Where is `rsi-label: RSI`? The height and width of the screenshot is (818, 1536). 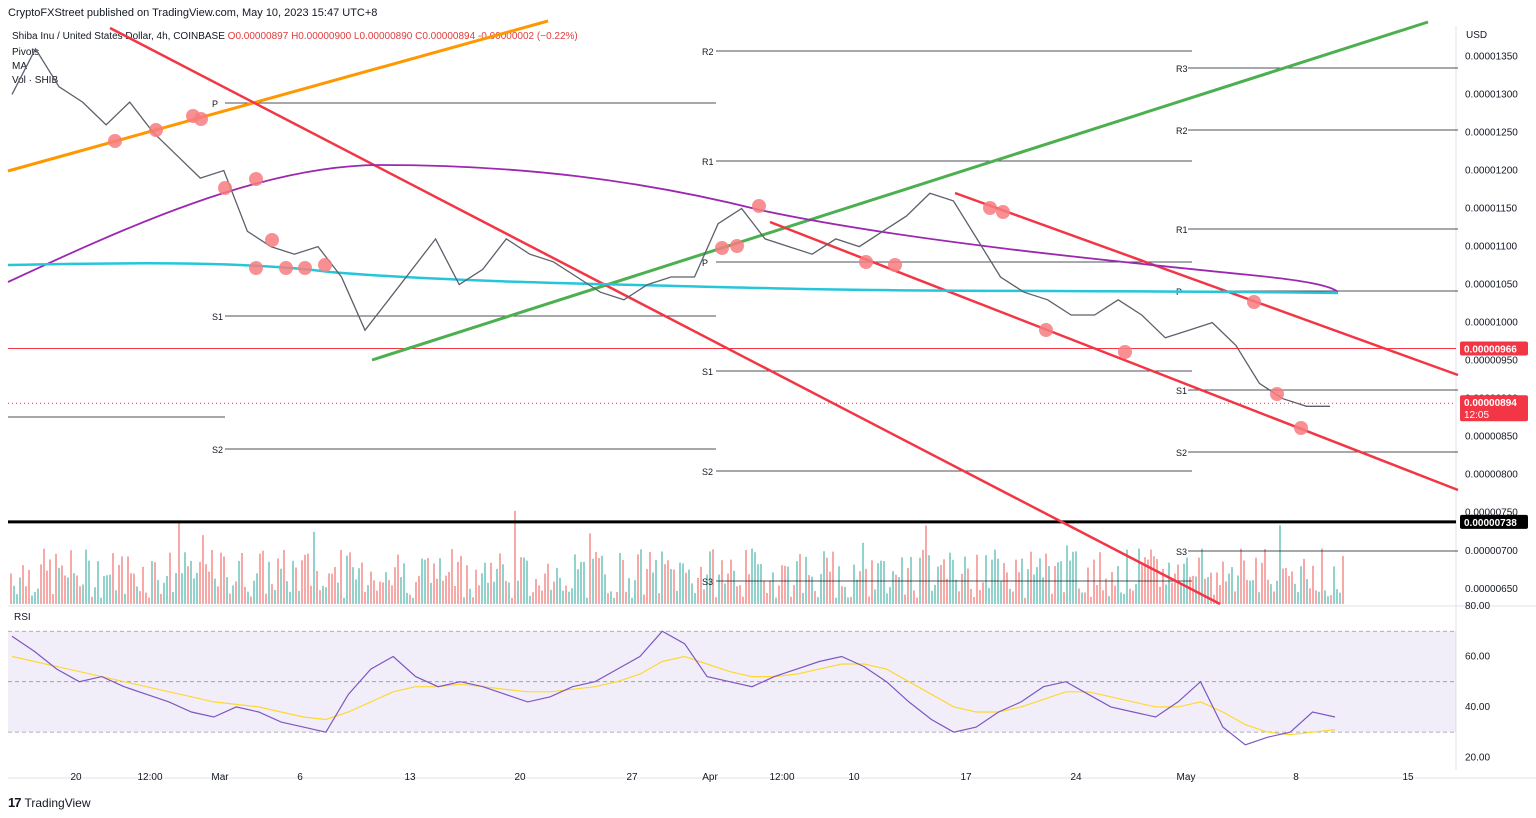
rsi-label: RSI is located at coordinates (22, 617).